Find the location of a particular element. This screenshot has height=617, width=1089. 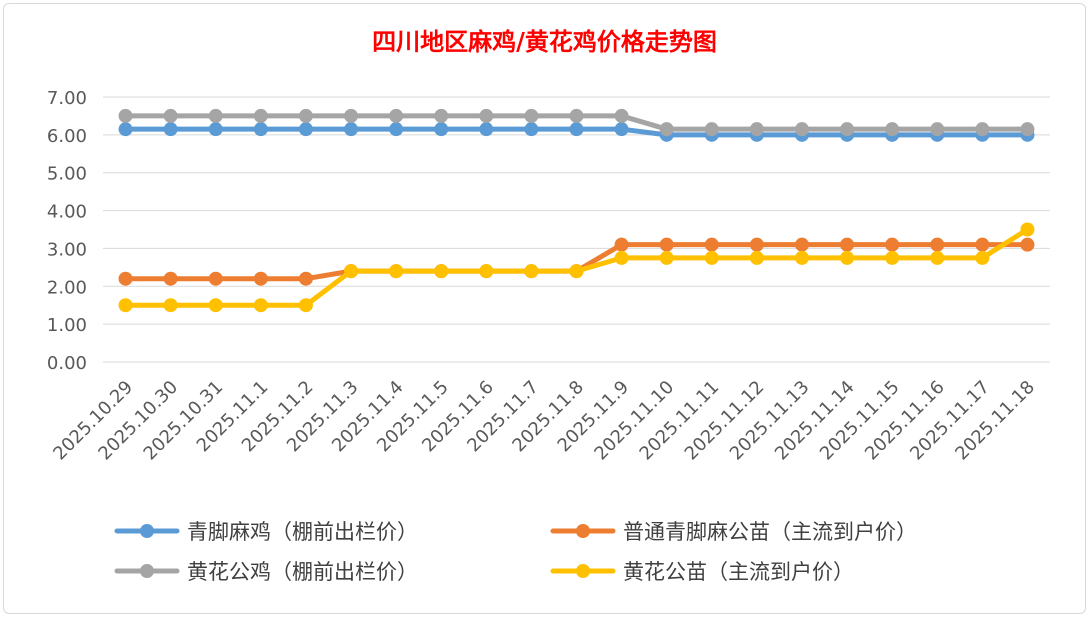

legend-label: 普通青脚麻公苗（主流到户价） is located at coordinates (770, 532).